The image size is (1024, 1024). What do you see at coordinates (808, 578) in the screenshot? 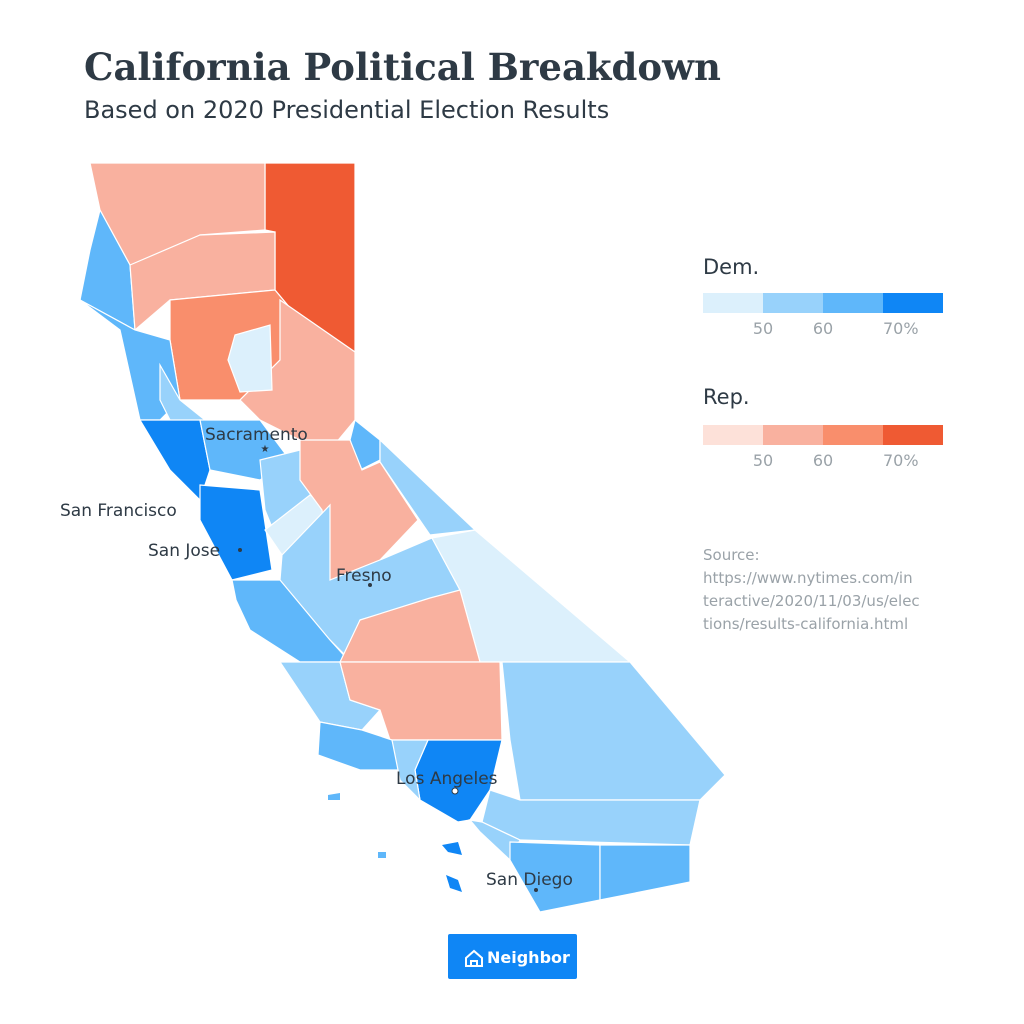
I see `source-line: https://www.nytimes.com/in` at bounding box center [808, 578].